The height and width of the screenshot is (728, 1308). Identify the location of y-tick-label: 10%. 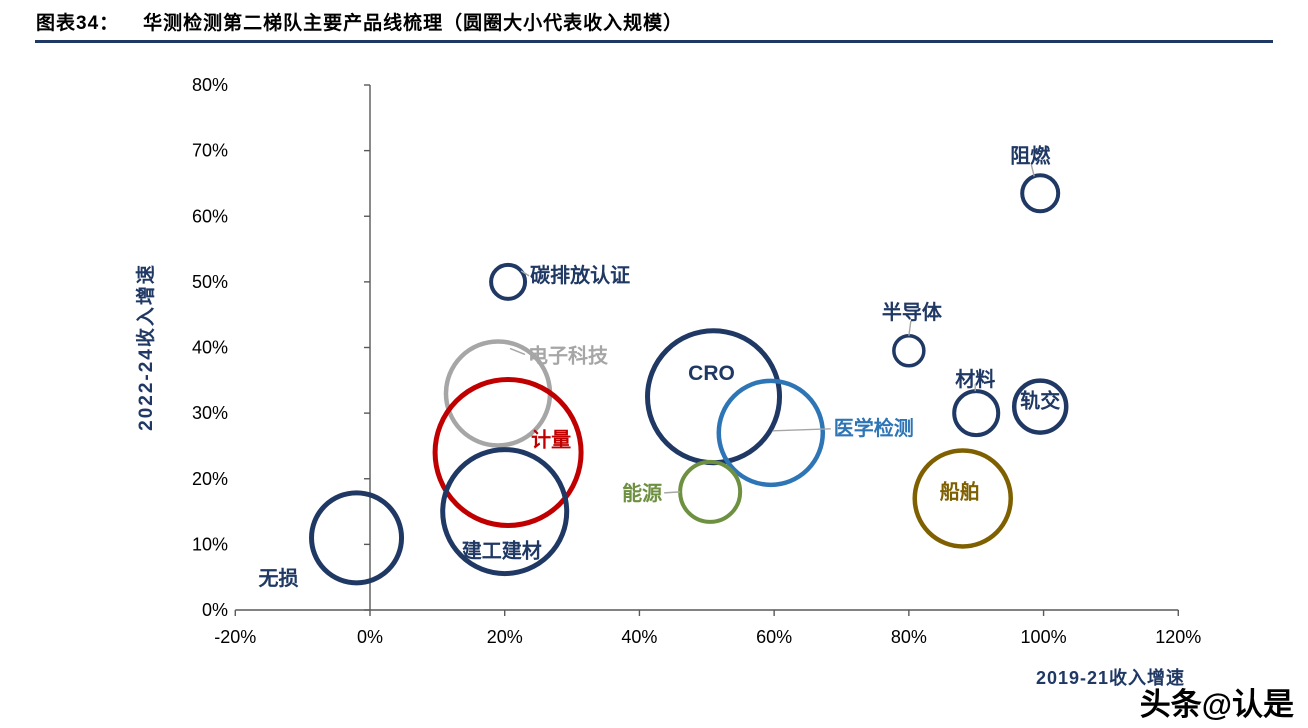
(210, 544).